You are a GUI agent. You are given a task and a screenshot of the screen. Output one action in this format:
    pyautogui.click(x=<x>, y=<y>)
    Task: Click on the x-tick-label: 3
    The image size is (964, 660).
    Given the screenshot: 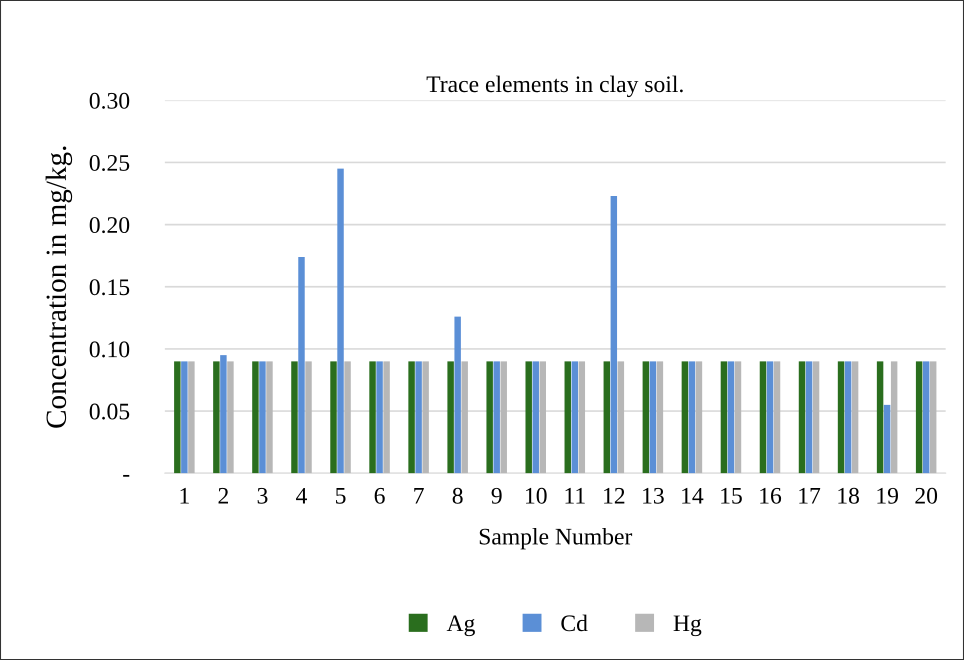 What is the action you would take?
    pyautogui.click(x=263, y=496)
    